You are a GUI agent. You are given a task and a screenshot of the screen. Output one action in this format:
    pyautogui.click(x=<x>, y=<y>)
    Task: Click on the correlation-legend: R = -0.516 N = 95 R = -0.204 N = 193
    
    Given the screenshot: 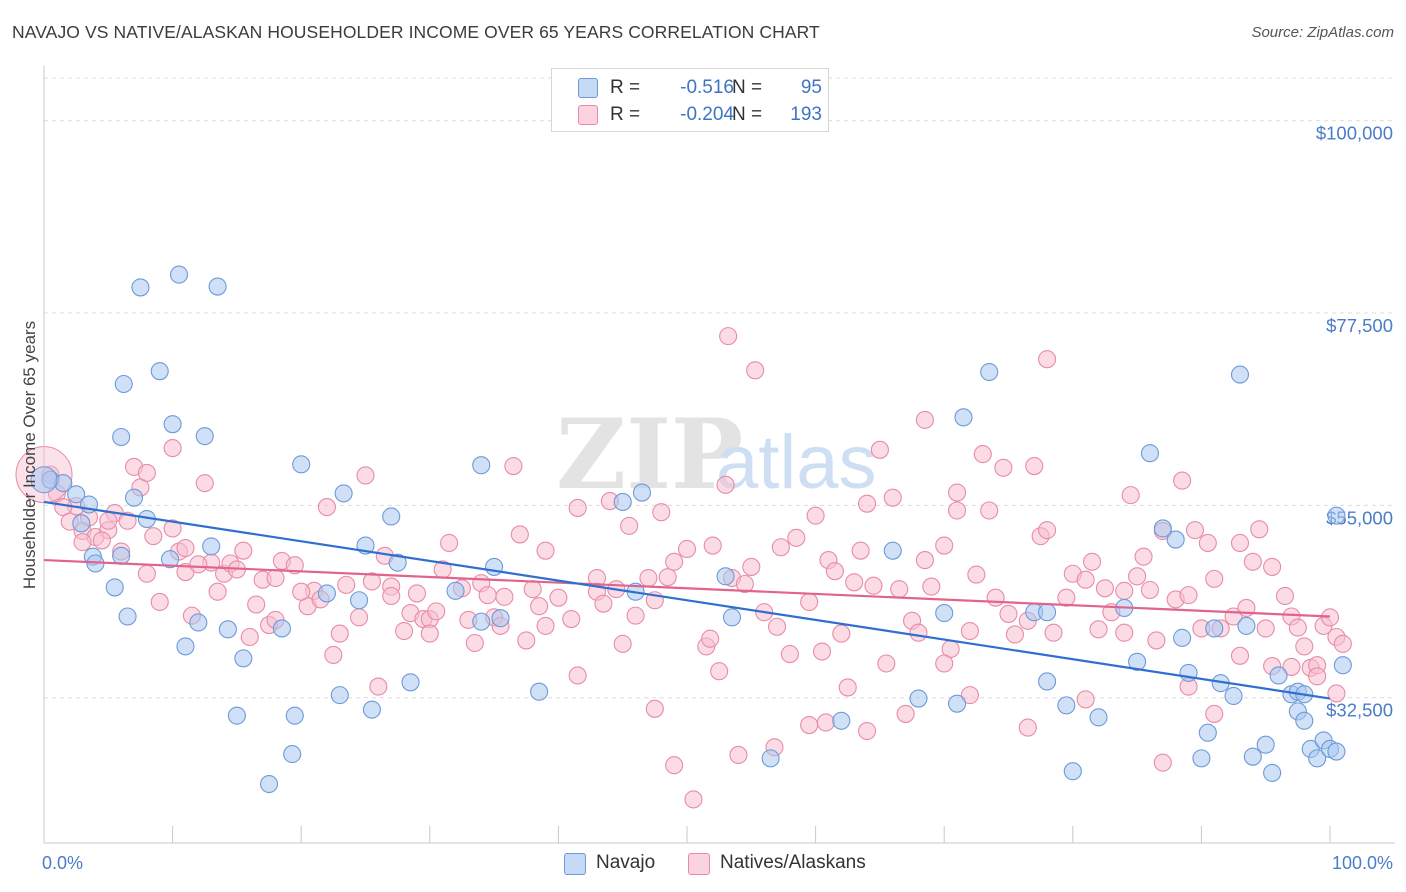 What is the action you would take?
    pyautogui.click(x=690, y=100)
    